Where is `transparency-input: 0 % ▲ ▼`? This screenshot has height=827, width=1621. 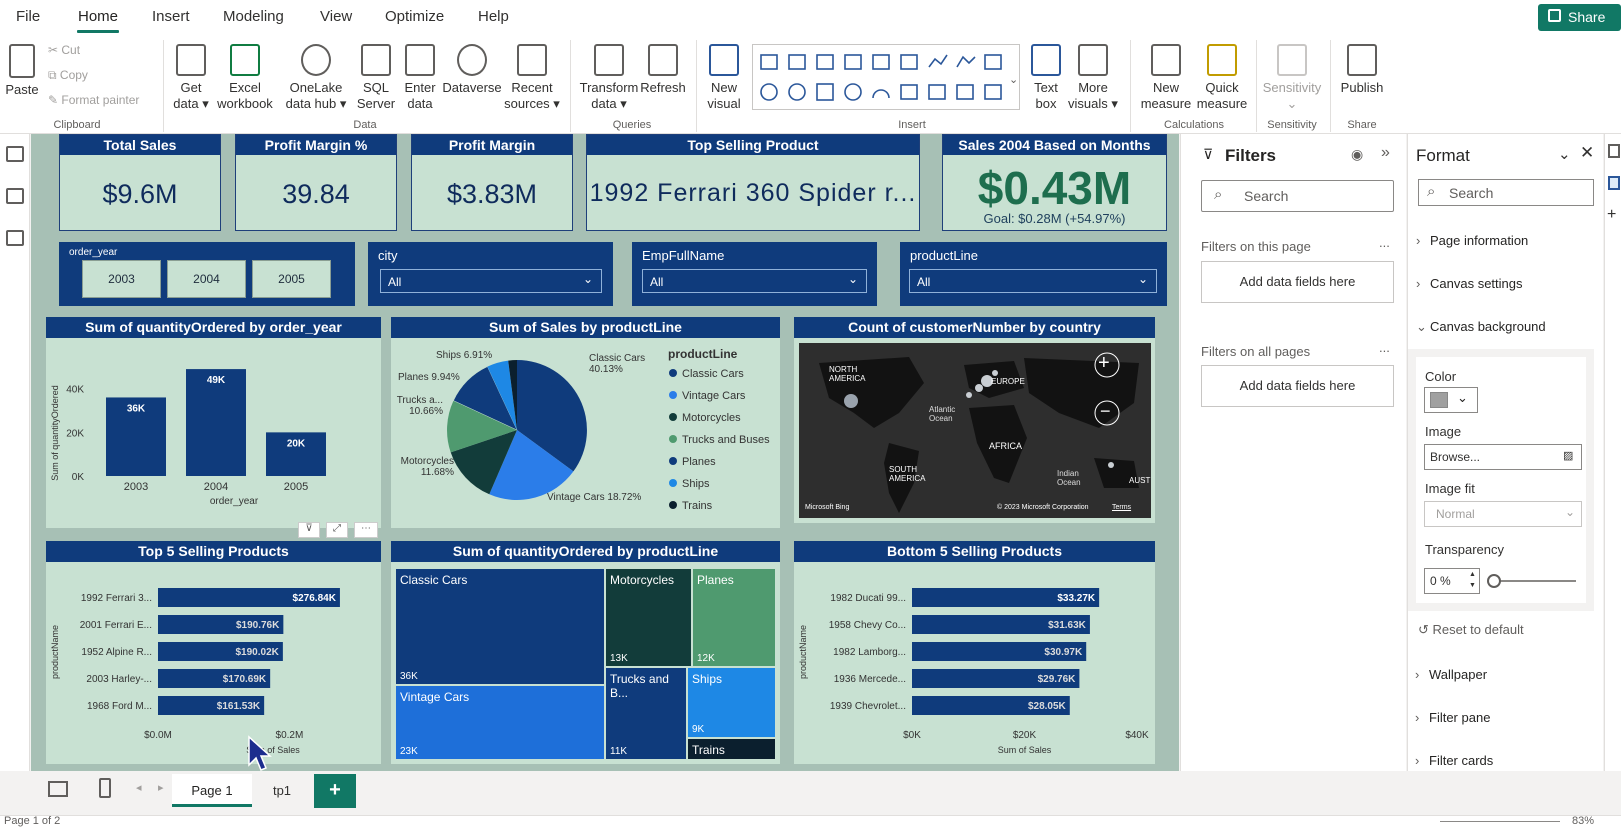
transparency-input: 0 % ▲ ▼ is located at coordinates (1452, 581).